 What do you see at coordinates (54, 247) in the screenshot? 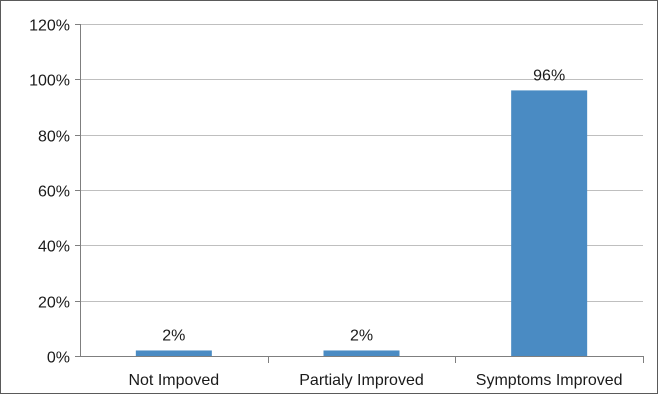
I see `y-tick-label: 40%` at bounding box center [54, 247].